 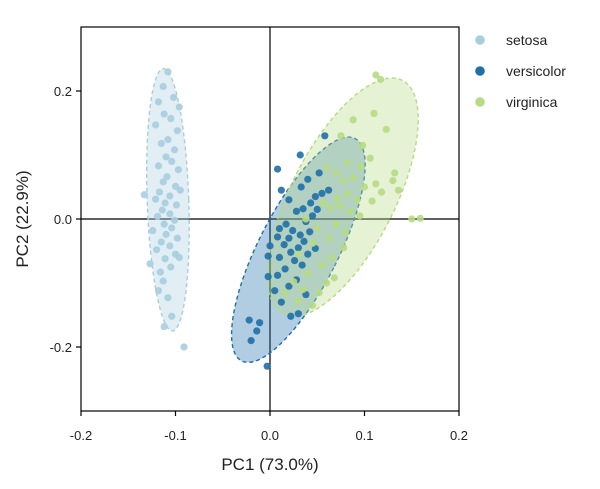 I want to click on legend-marker-versicolor, so click(x=480, y=71).